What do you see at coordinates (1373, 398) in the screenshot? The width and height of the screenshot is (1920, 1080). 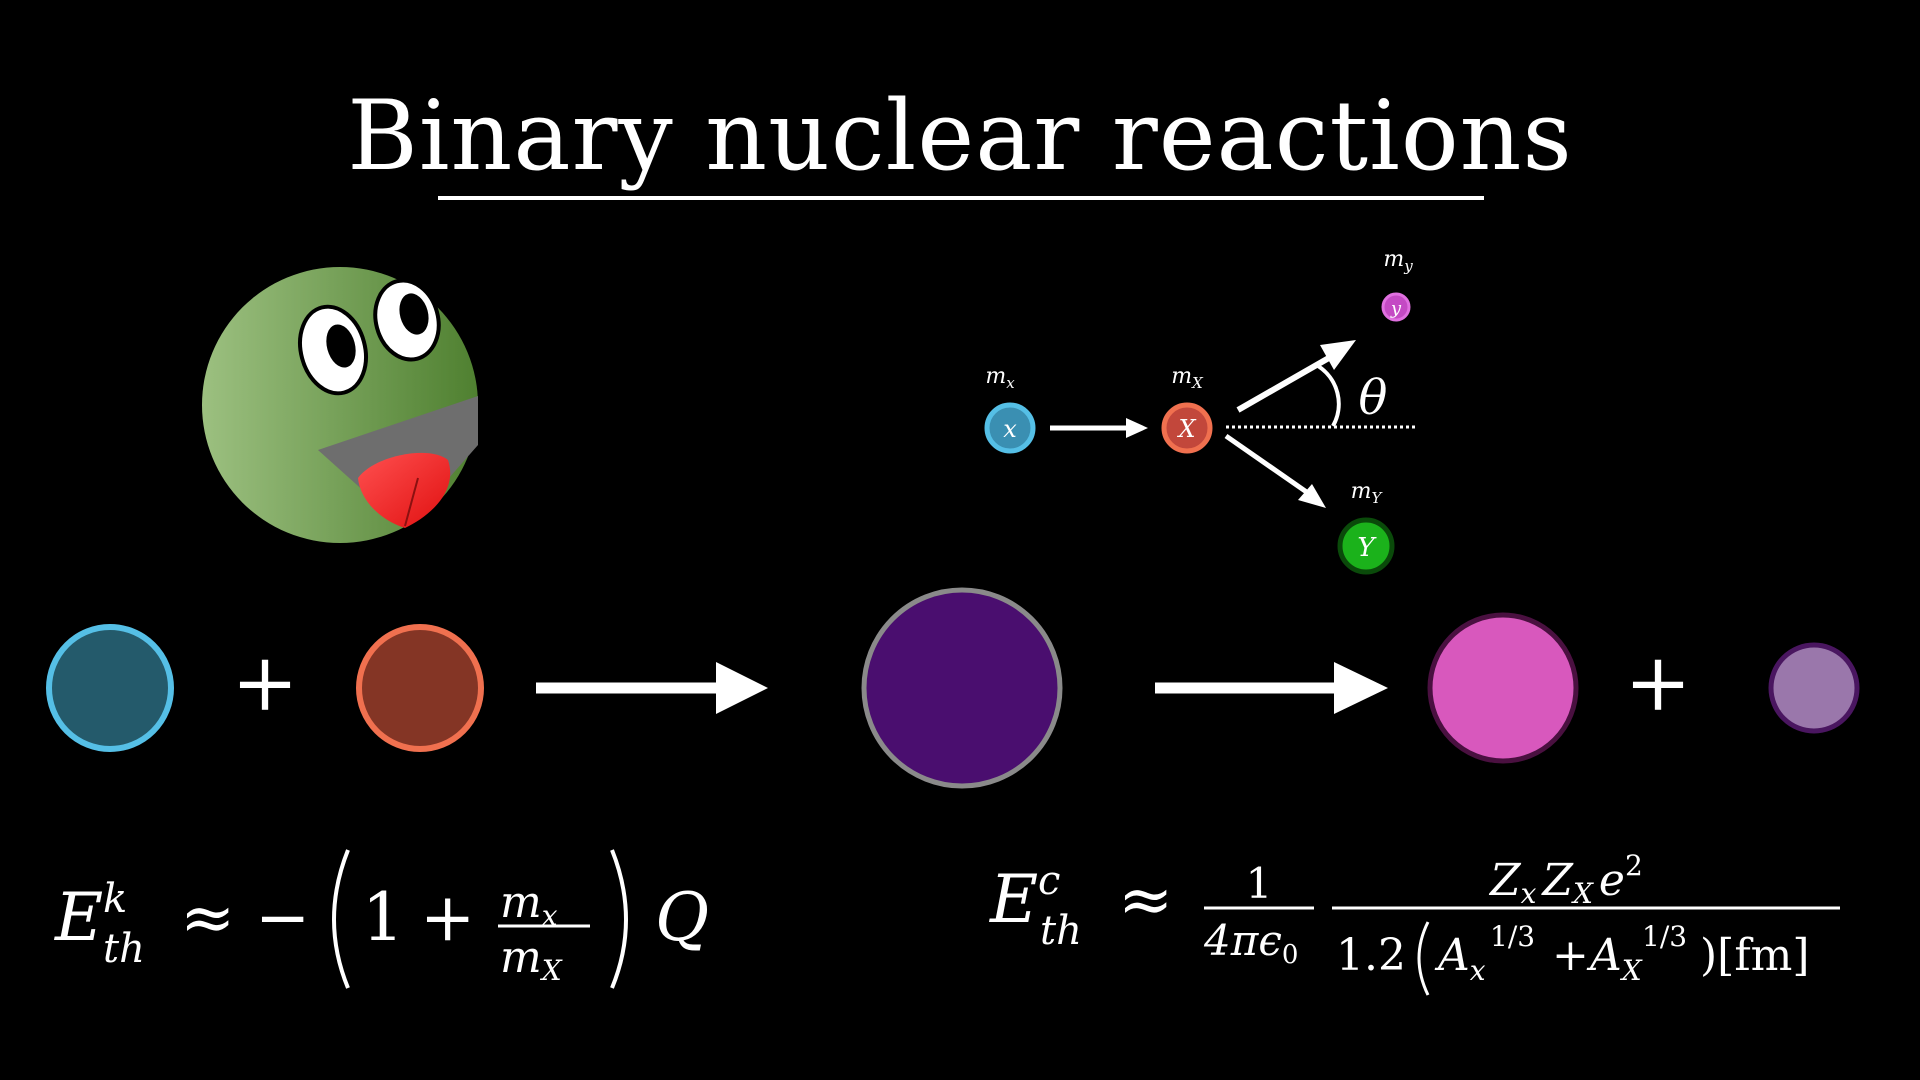 I see `angle-theta-label: θ` at bounding box center [1373, 398].